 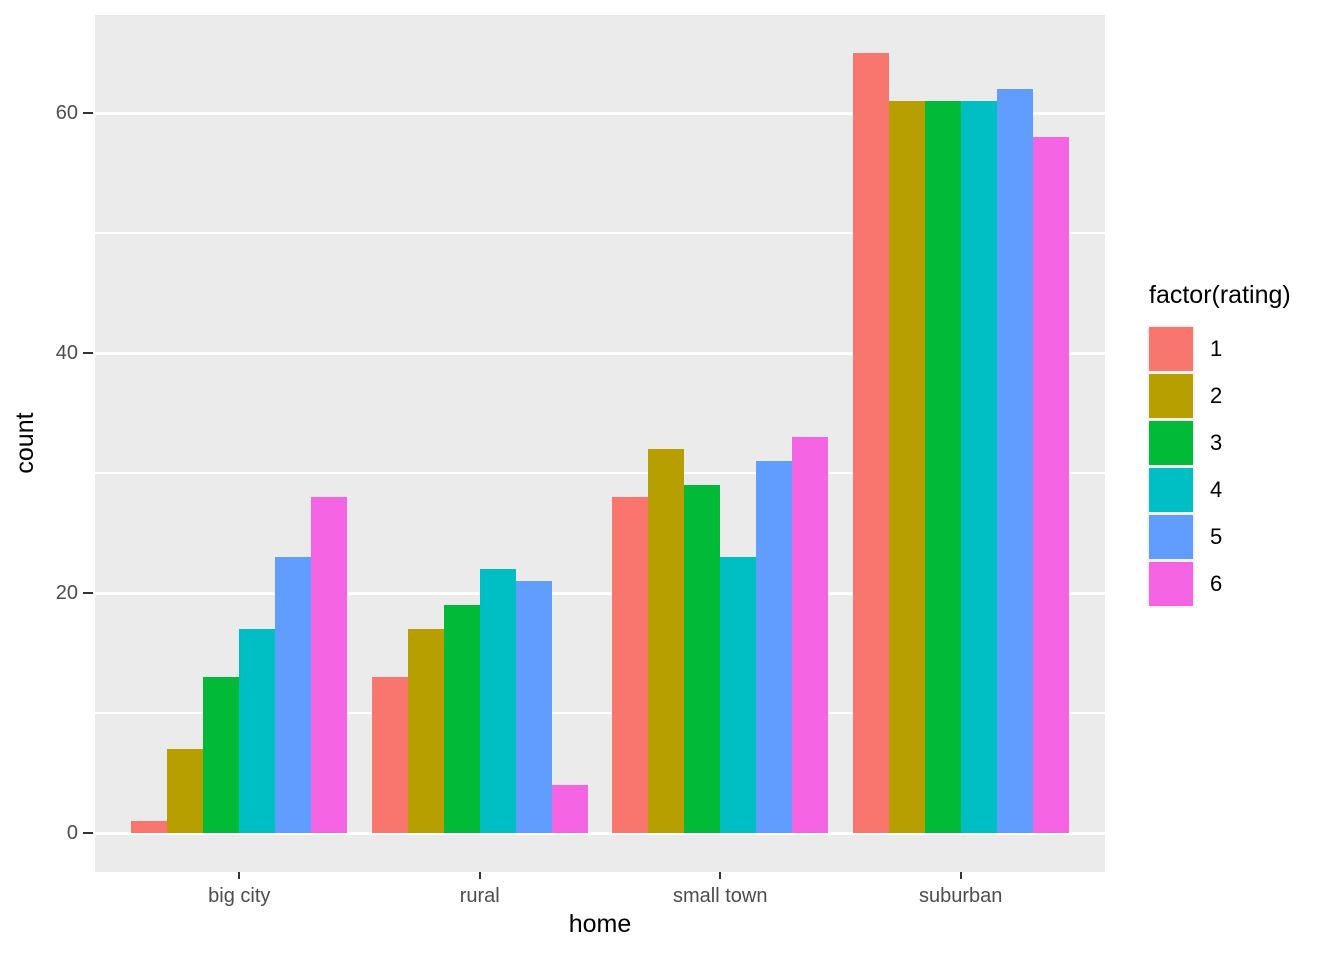 I want to click on legend-item-6: 6, so click(x=1243, y=584).